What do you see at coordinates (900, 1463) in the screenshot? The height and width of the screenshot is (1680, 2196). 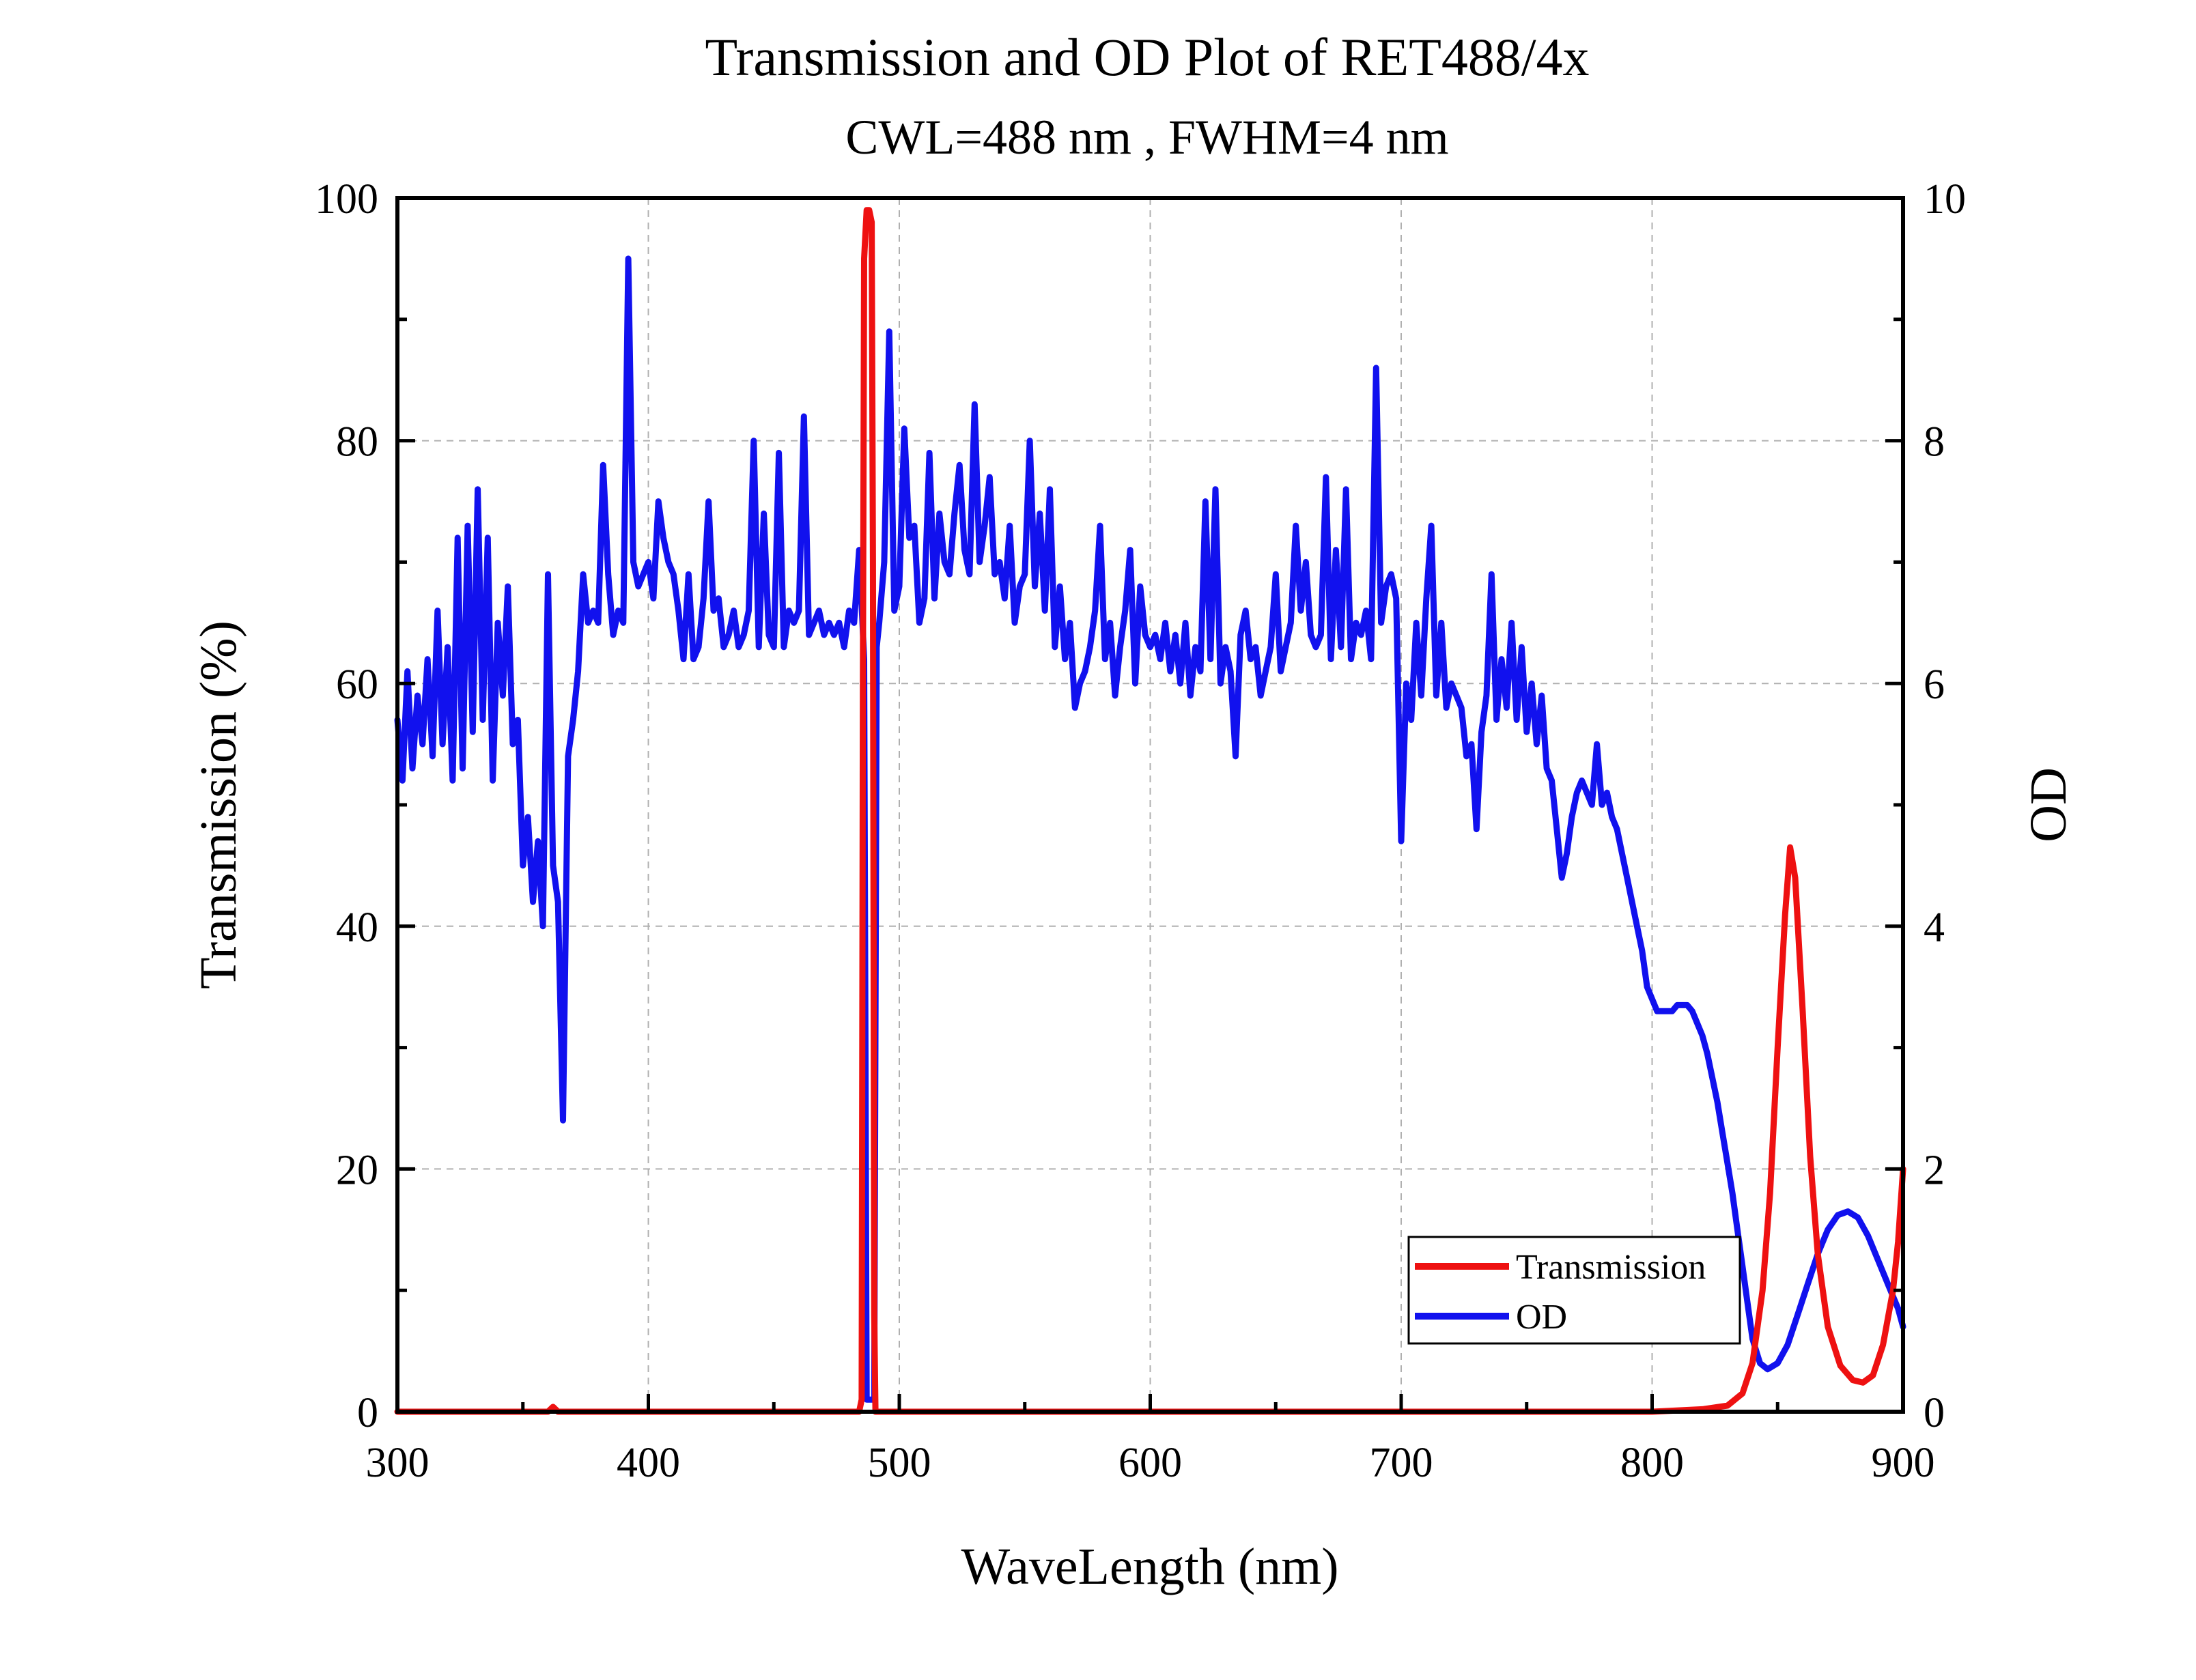 I see `x-tick-label: 500` at bounding box center [900, 1463].